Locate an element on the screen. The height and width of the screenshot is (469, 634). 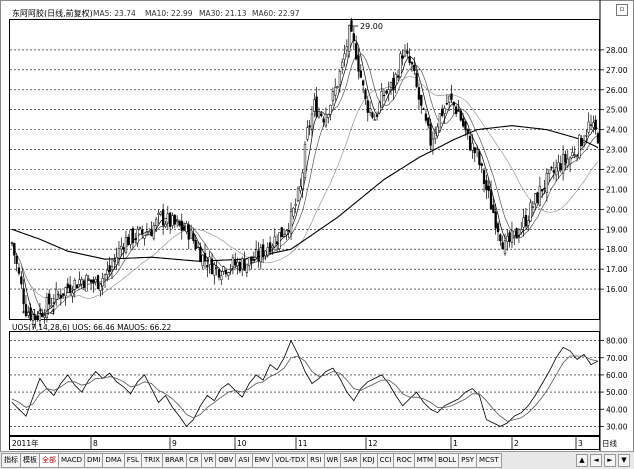
time-label: 8 is located at coordinates (95, 443).